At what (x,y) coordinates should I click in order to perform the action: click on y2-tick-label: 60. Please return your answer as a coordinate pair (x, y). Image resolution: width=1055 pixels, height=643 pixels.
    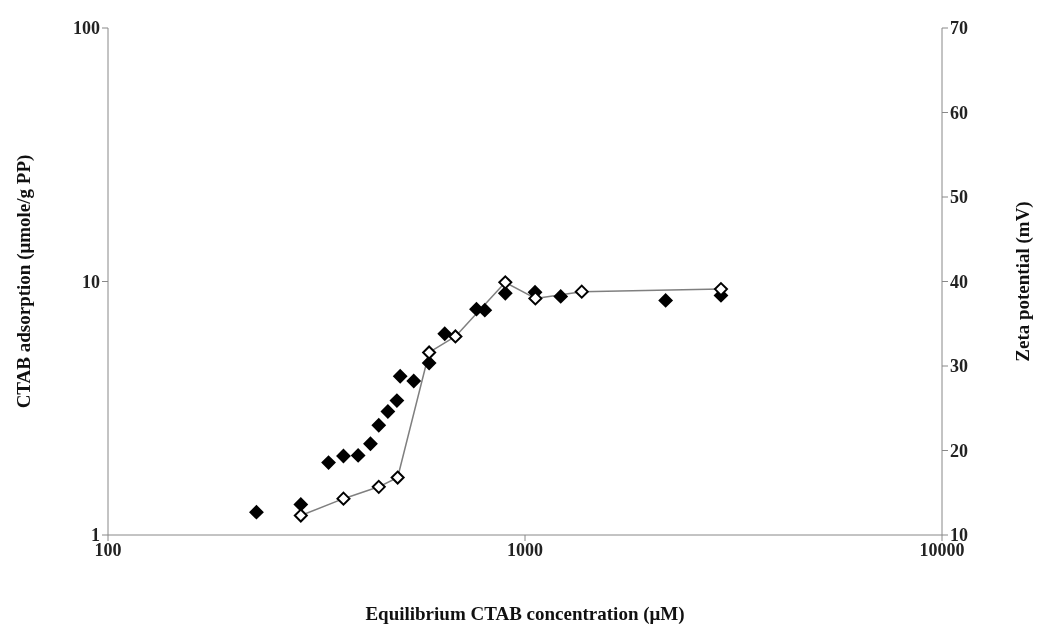
    Looking at the image, I should click on (959, 112).